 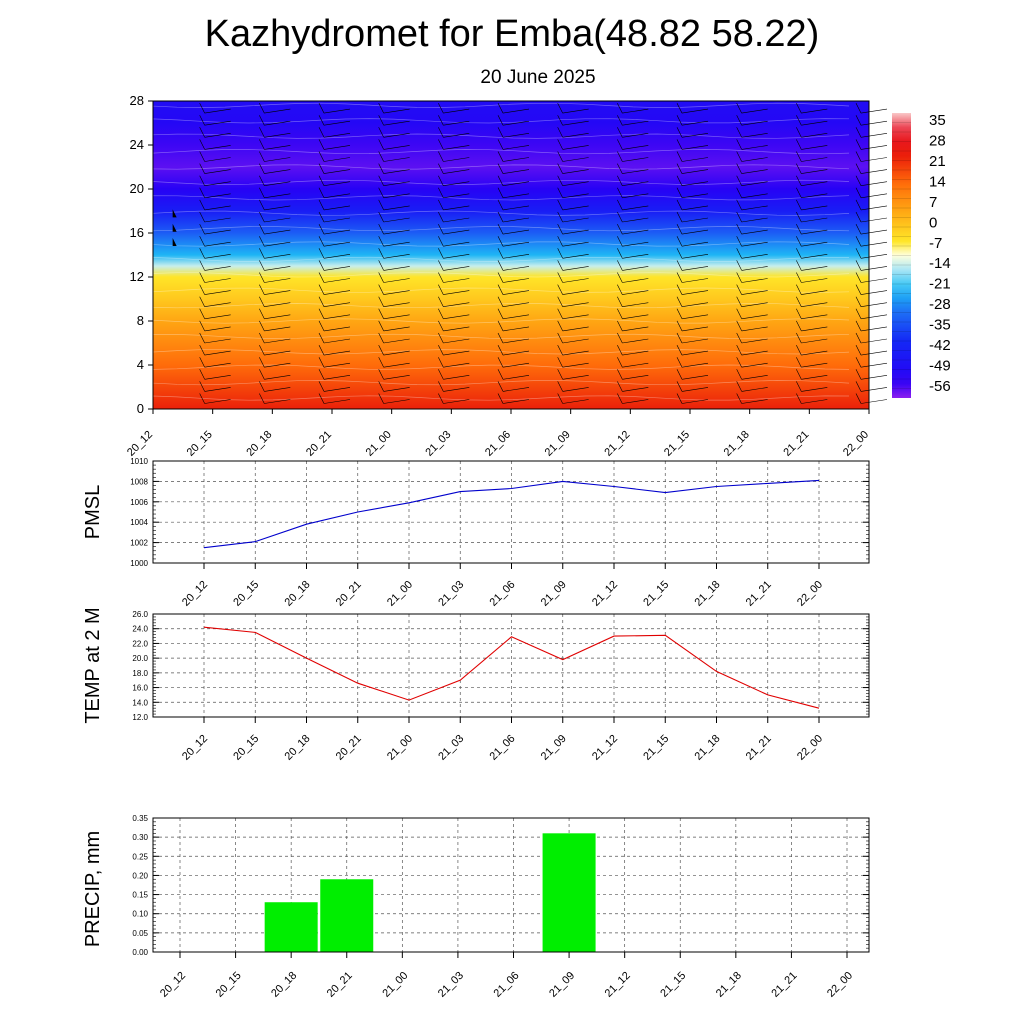 What do you see at coordinates (140, 643) in the screenshot?
I see `y-tick-label: 22.0` at bounding box center [140, 643].